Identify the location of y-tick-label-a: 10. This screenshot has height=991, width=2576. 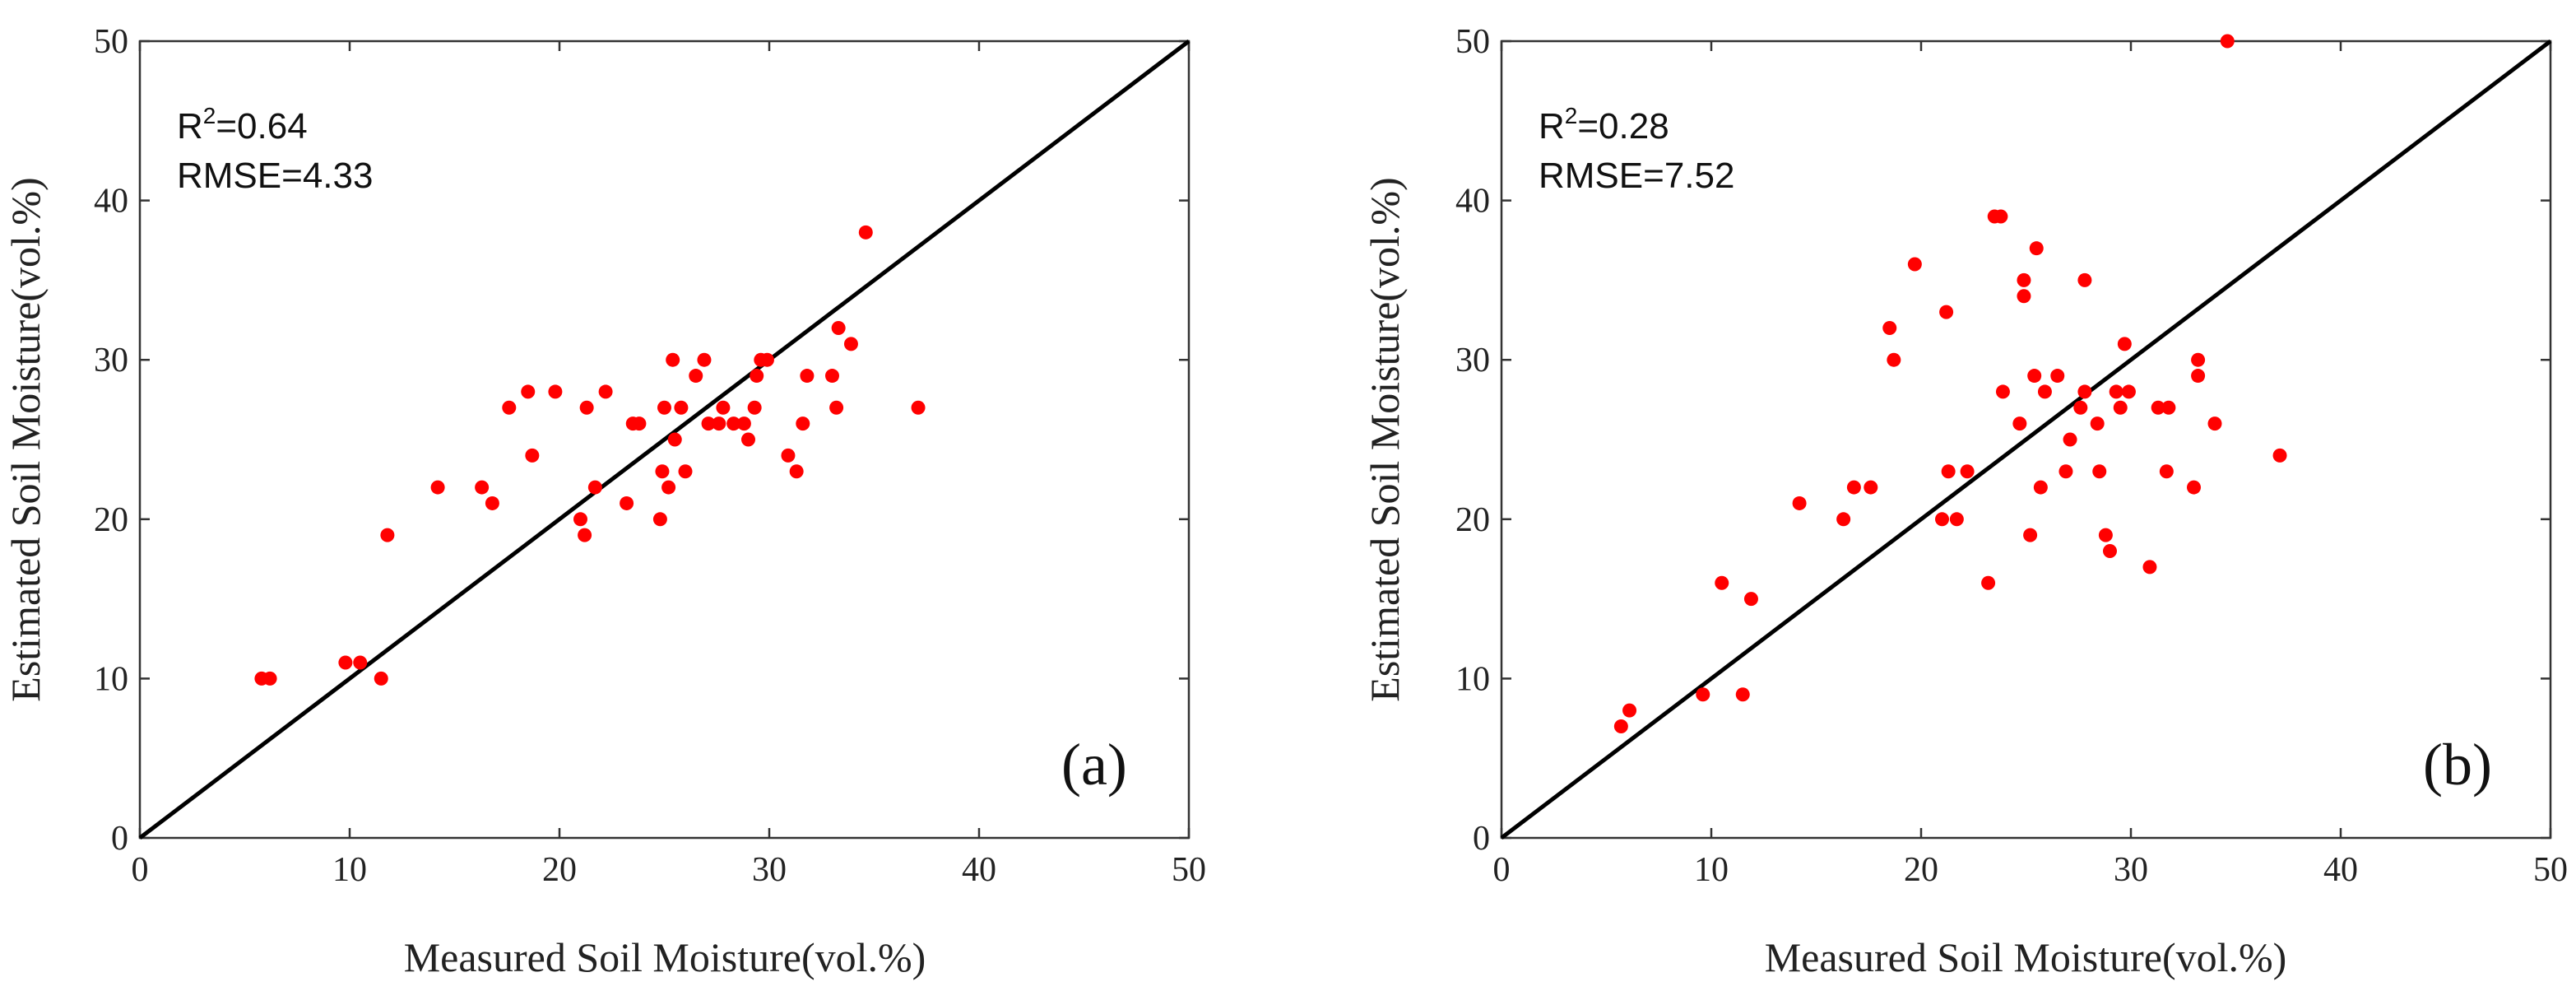
(111, 679).